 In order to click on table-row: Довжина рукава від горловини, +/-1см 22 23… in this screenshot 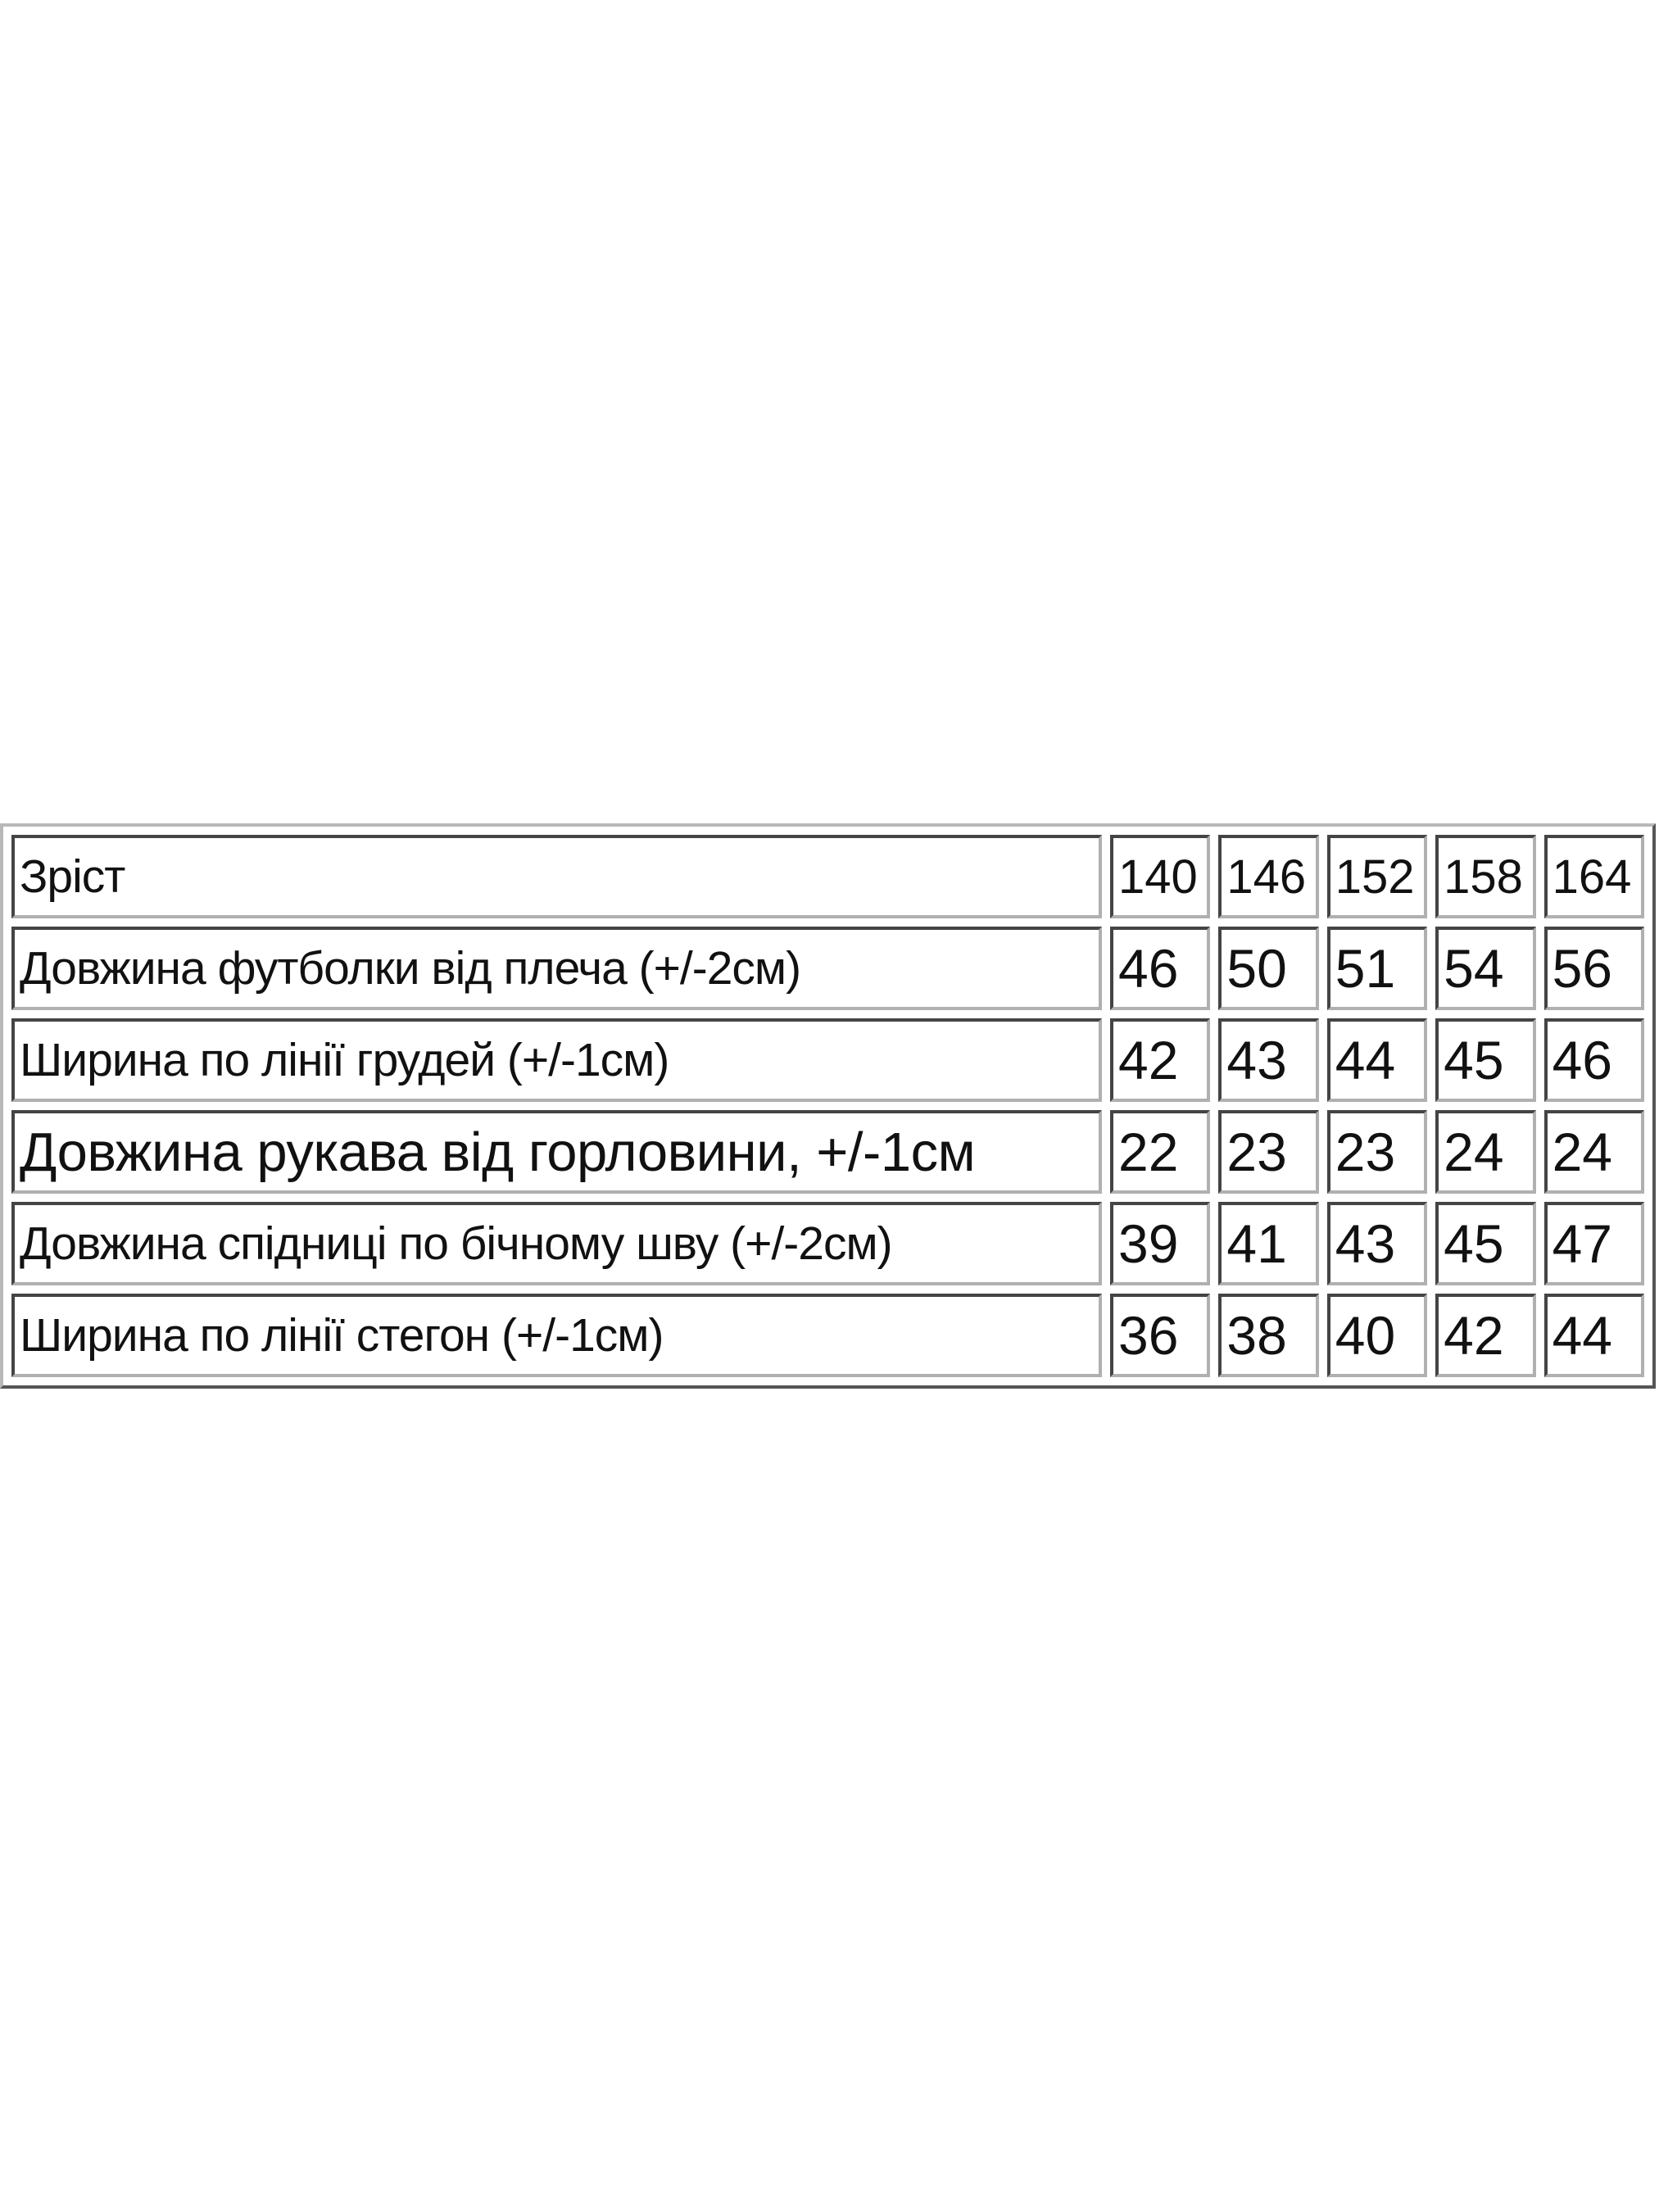, I will do `click(827, 1152)`.